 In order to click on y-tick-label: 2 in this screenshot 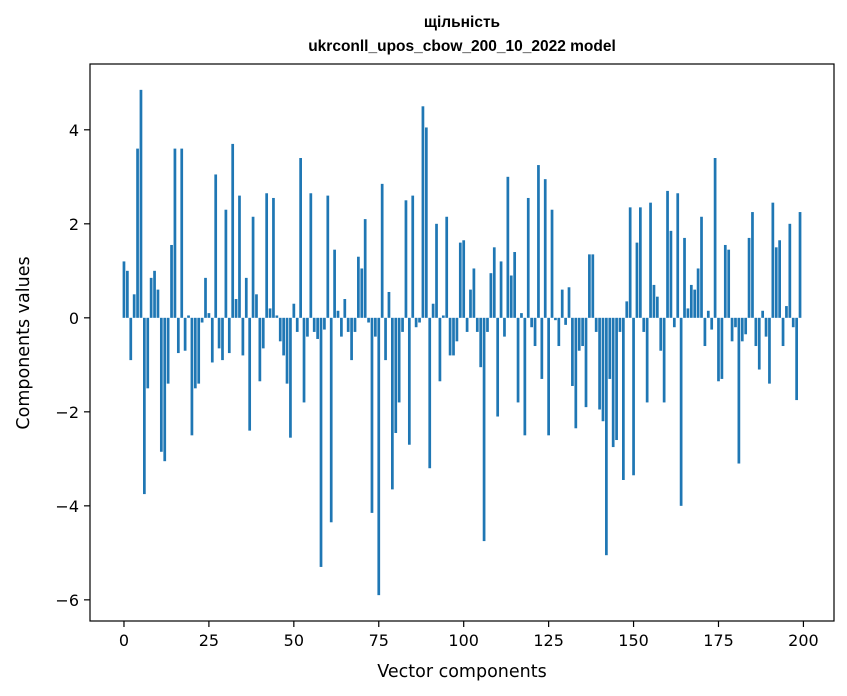, I will do `click(74, 224)`.